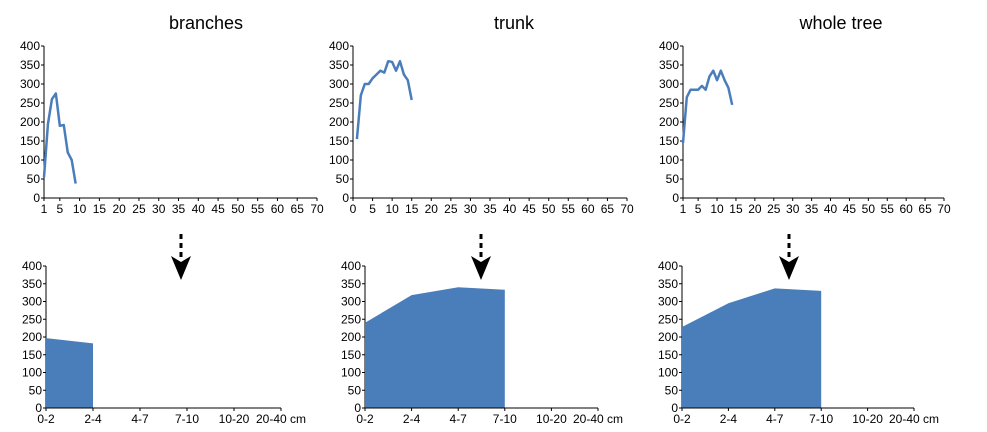 The width and height of the screenshot is (987, 432). Describe the element at coordinates (717, 209) in the screenshot. I see `x-tick-label: 10` at that location.